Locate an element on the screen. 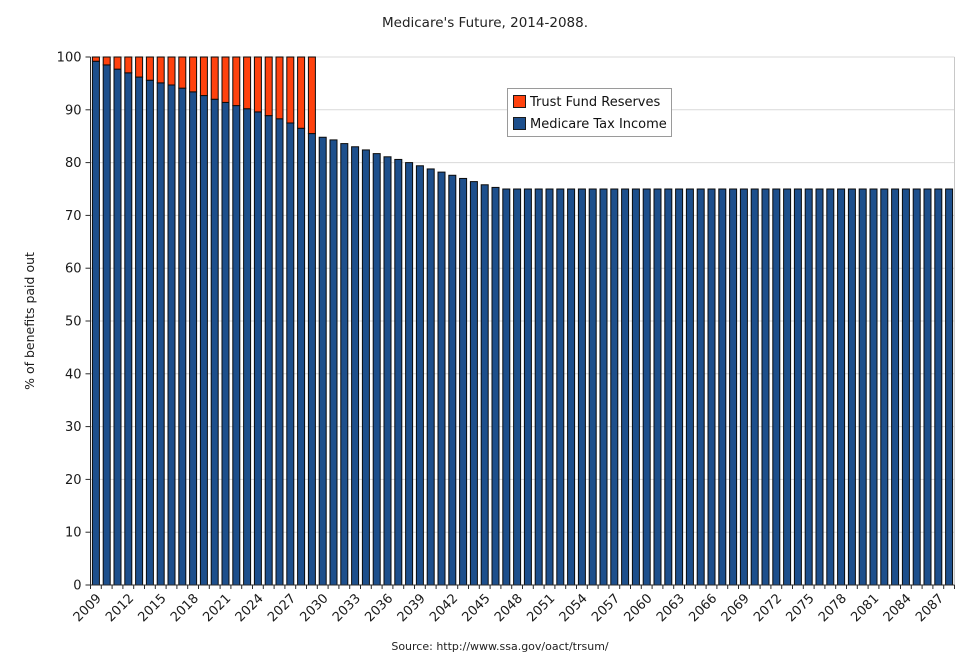 This screenshot has width=960, height=659. y-tick-label: 0 is located at coordinates (77, 586).